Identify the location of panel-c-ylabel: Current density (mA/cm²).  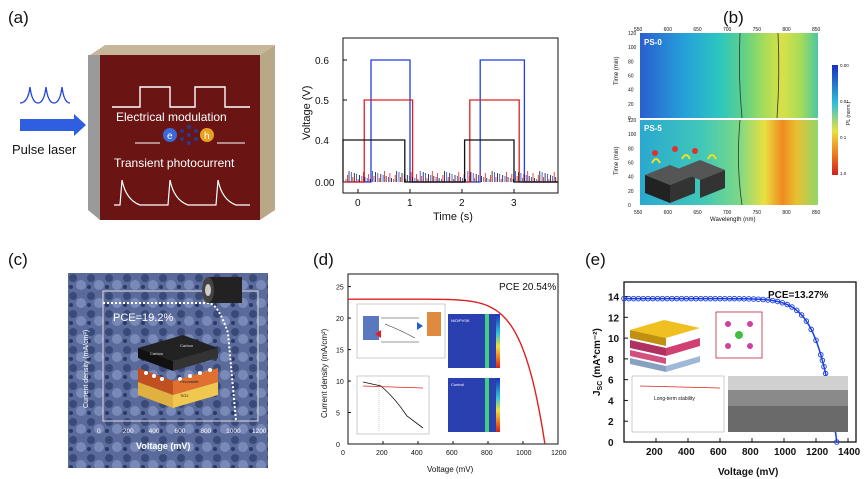
(86, 369).